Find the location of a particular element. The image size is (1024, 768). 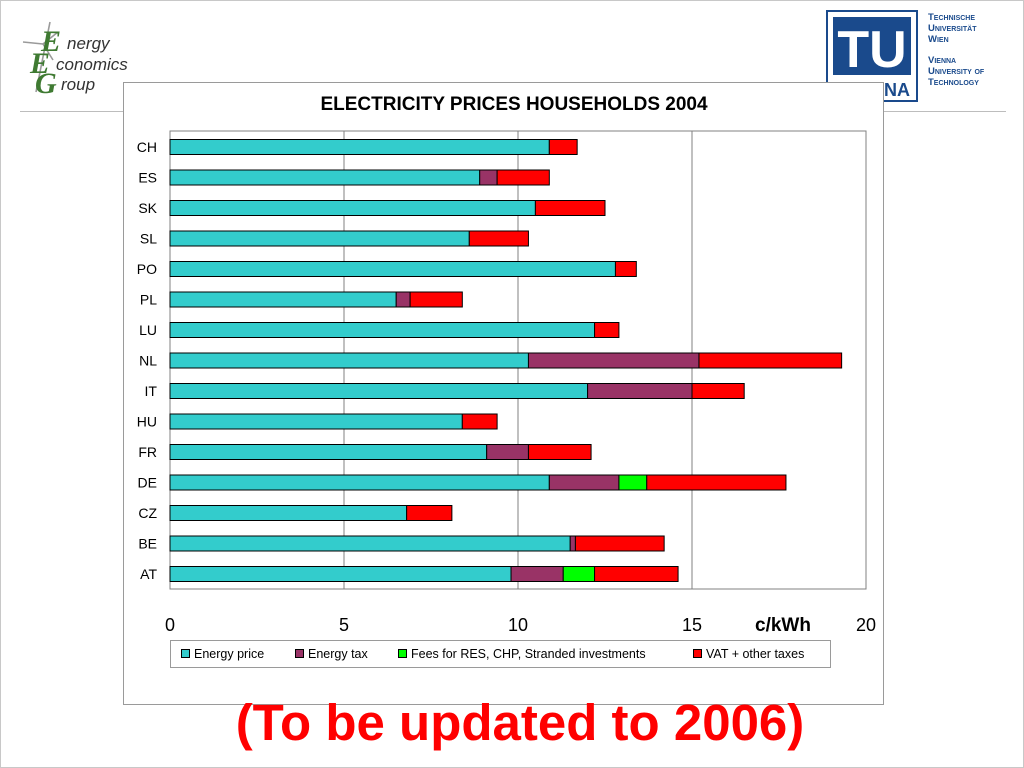

y-tick-label-pl: PL is located at coordinates (148, 300).